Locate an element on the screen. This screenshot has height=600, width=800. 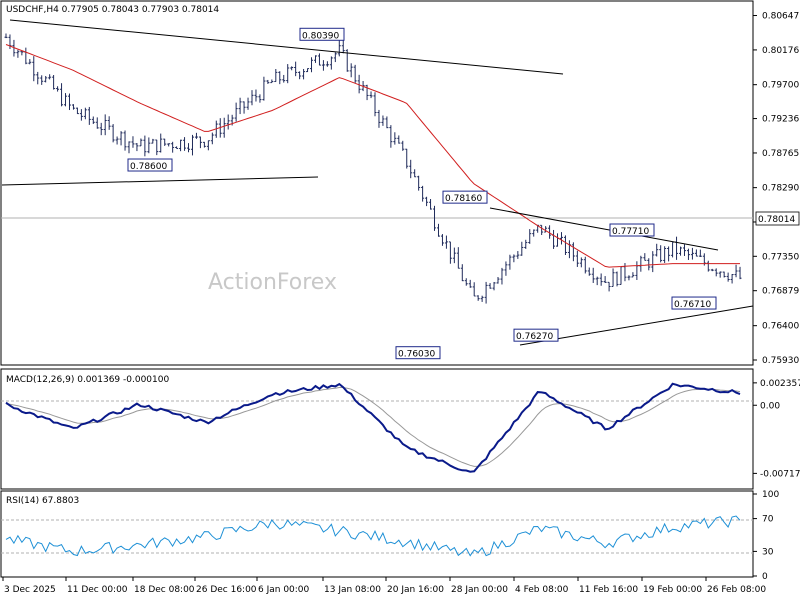
current-price-tag is located at coordinates (777, 218).